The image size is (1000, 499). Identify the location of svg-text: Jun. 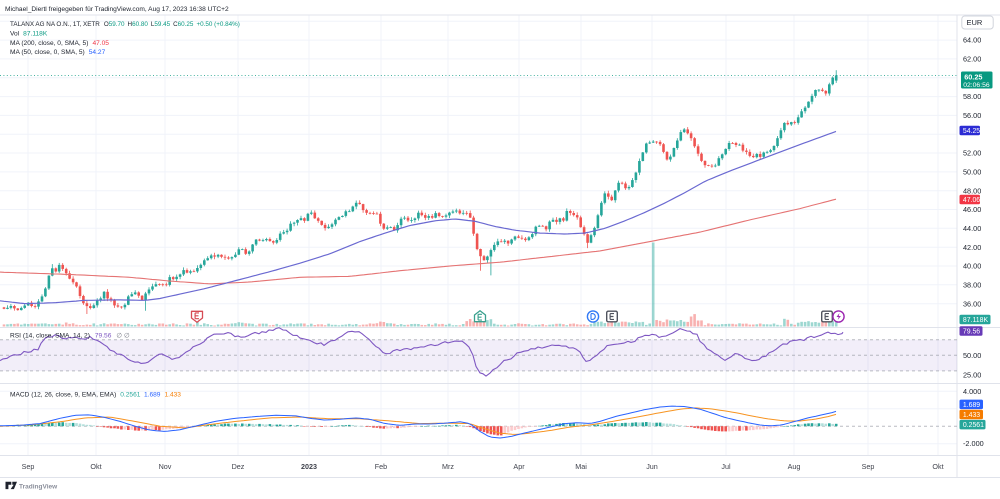
(652, 466).